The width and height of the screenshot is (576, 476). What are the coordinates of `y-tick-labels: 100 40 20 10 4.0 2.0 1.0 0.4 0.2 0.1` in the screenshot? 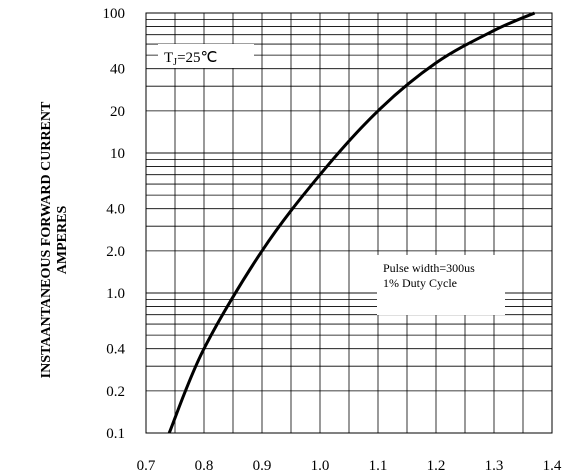 It's located at (114, 224).